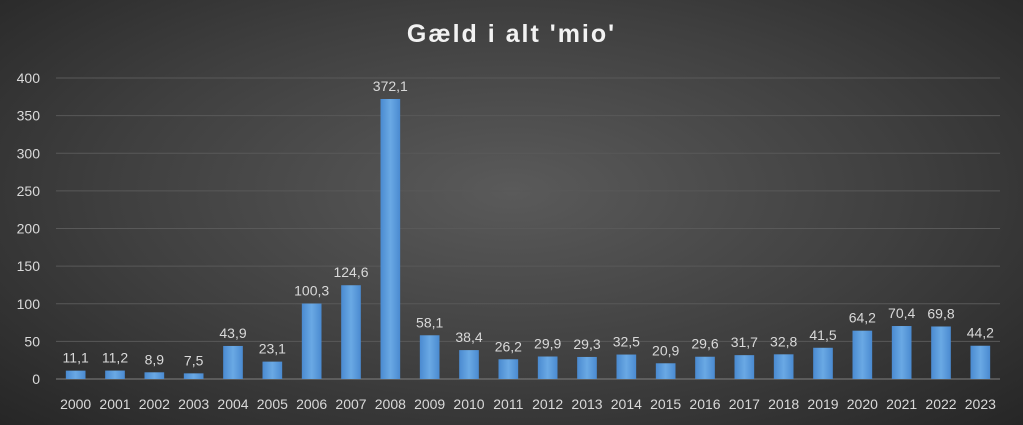  Describe the element at coordinates (36, 379) in the screenshot. I see `y-tick-label: 0` at that location.